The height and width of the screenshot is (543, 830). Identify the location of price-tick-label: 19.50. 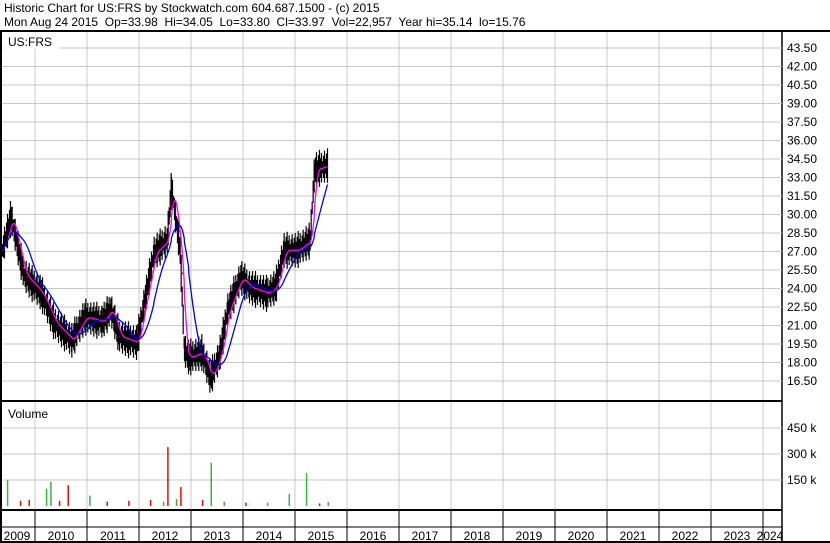
(802, 344).